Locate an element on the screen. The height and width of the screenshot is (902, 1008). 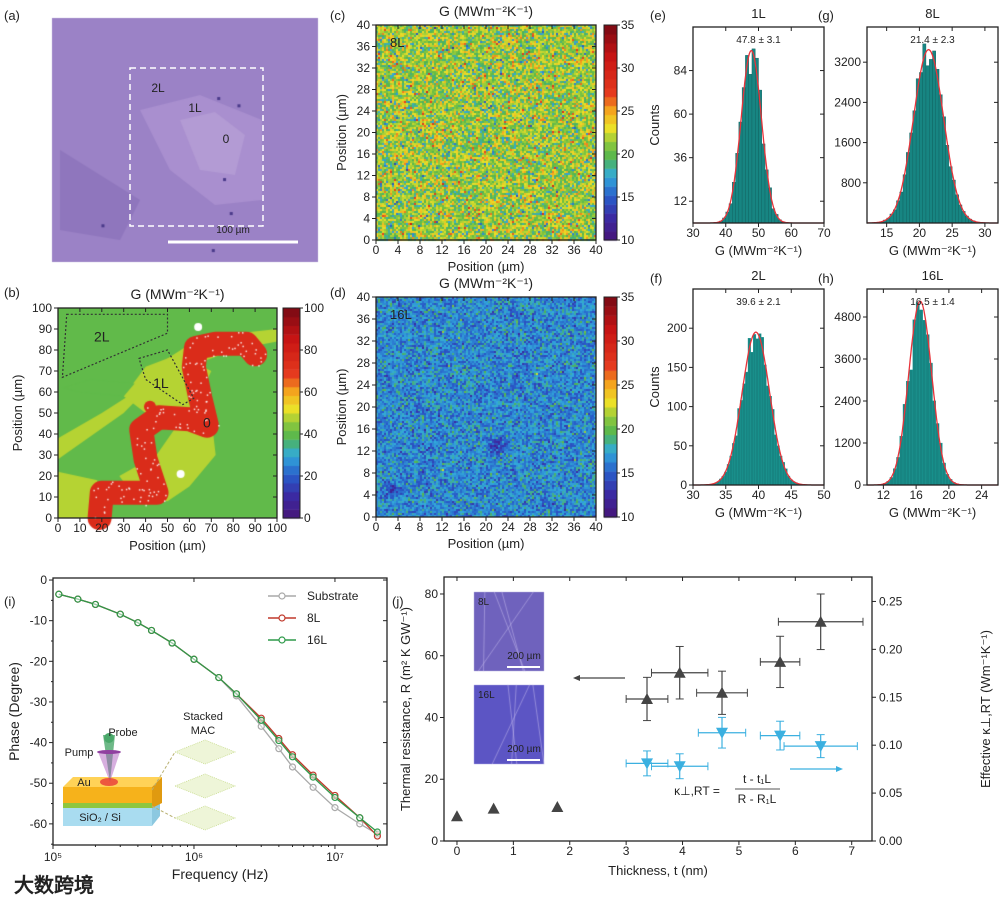
outline-2L is located at coordinates (115, 346).